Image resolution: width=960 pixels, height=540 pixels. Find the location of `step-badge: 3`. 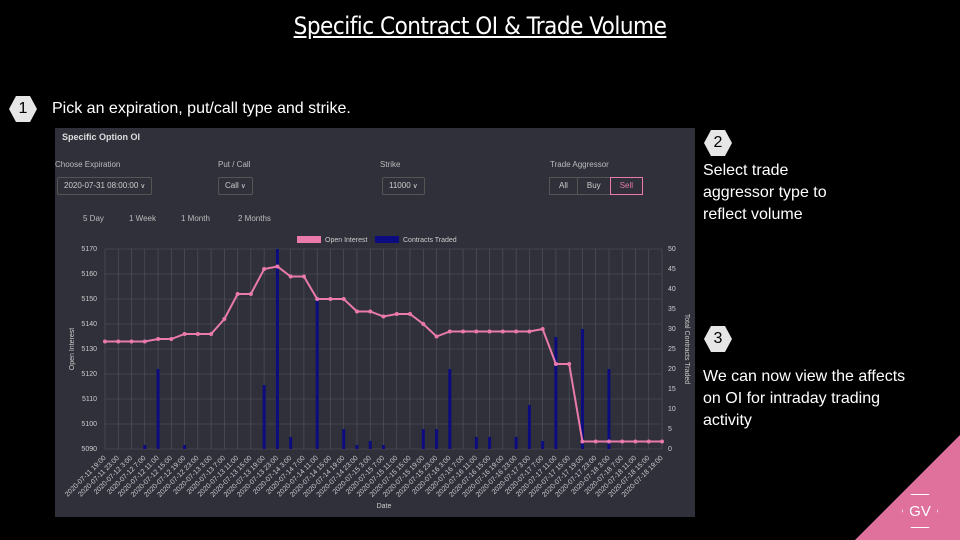

step-badge: 3 is located at coordinates (718, 339).